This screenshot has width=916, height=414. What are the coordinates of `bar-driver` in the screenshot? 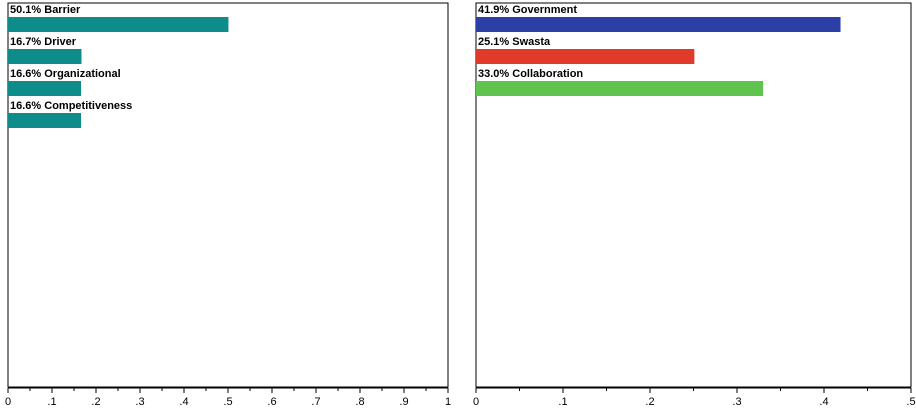 It's located at (45, 56).